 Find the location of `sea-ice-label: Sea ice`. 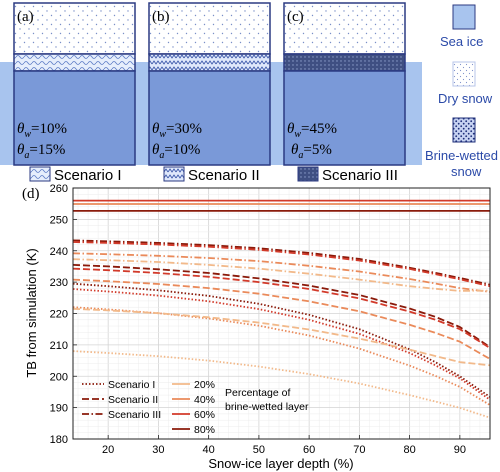

sea-ice-label: Sea ice is located at coordinates (461, 41).